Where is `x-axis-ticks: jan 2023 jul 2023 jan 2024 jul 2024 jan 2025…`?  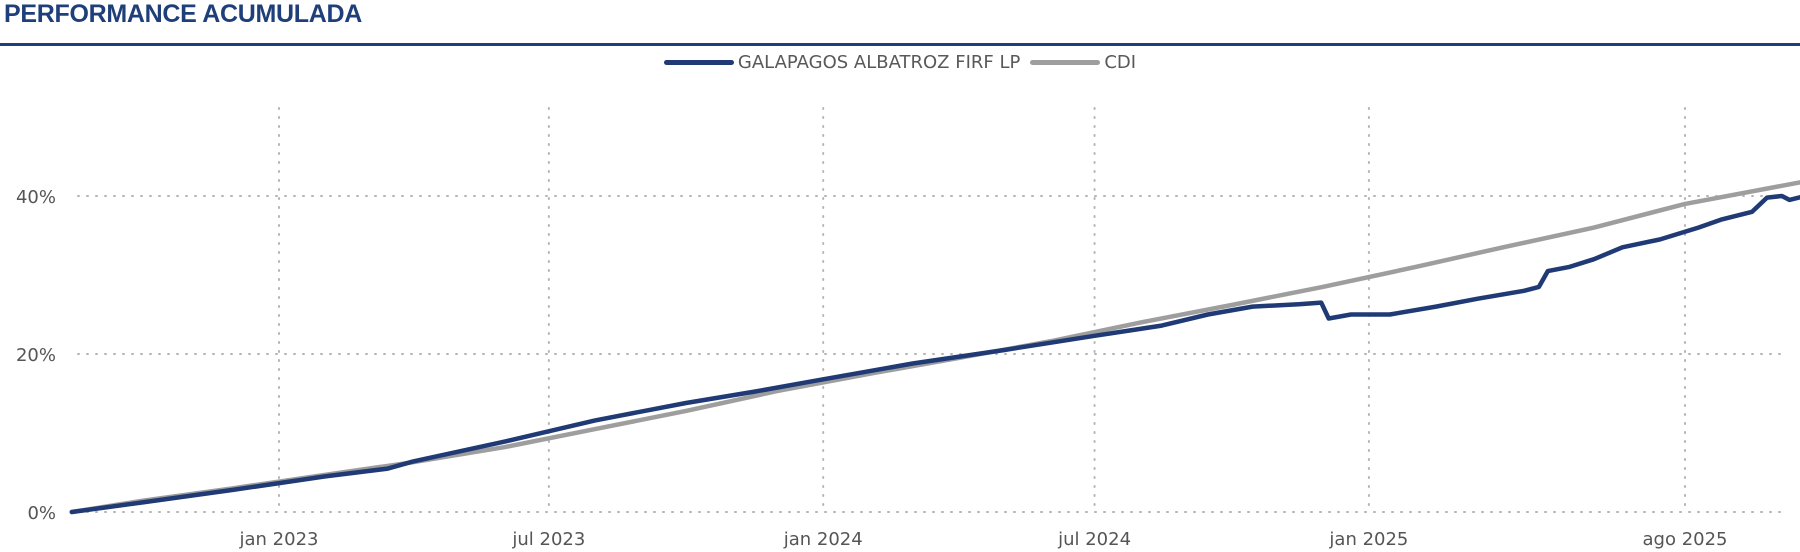 x-axis-ticks: jan 2023 jul 2023 jan 2024 jul 2024 jan 2025… is located at coordinates (983, 539).